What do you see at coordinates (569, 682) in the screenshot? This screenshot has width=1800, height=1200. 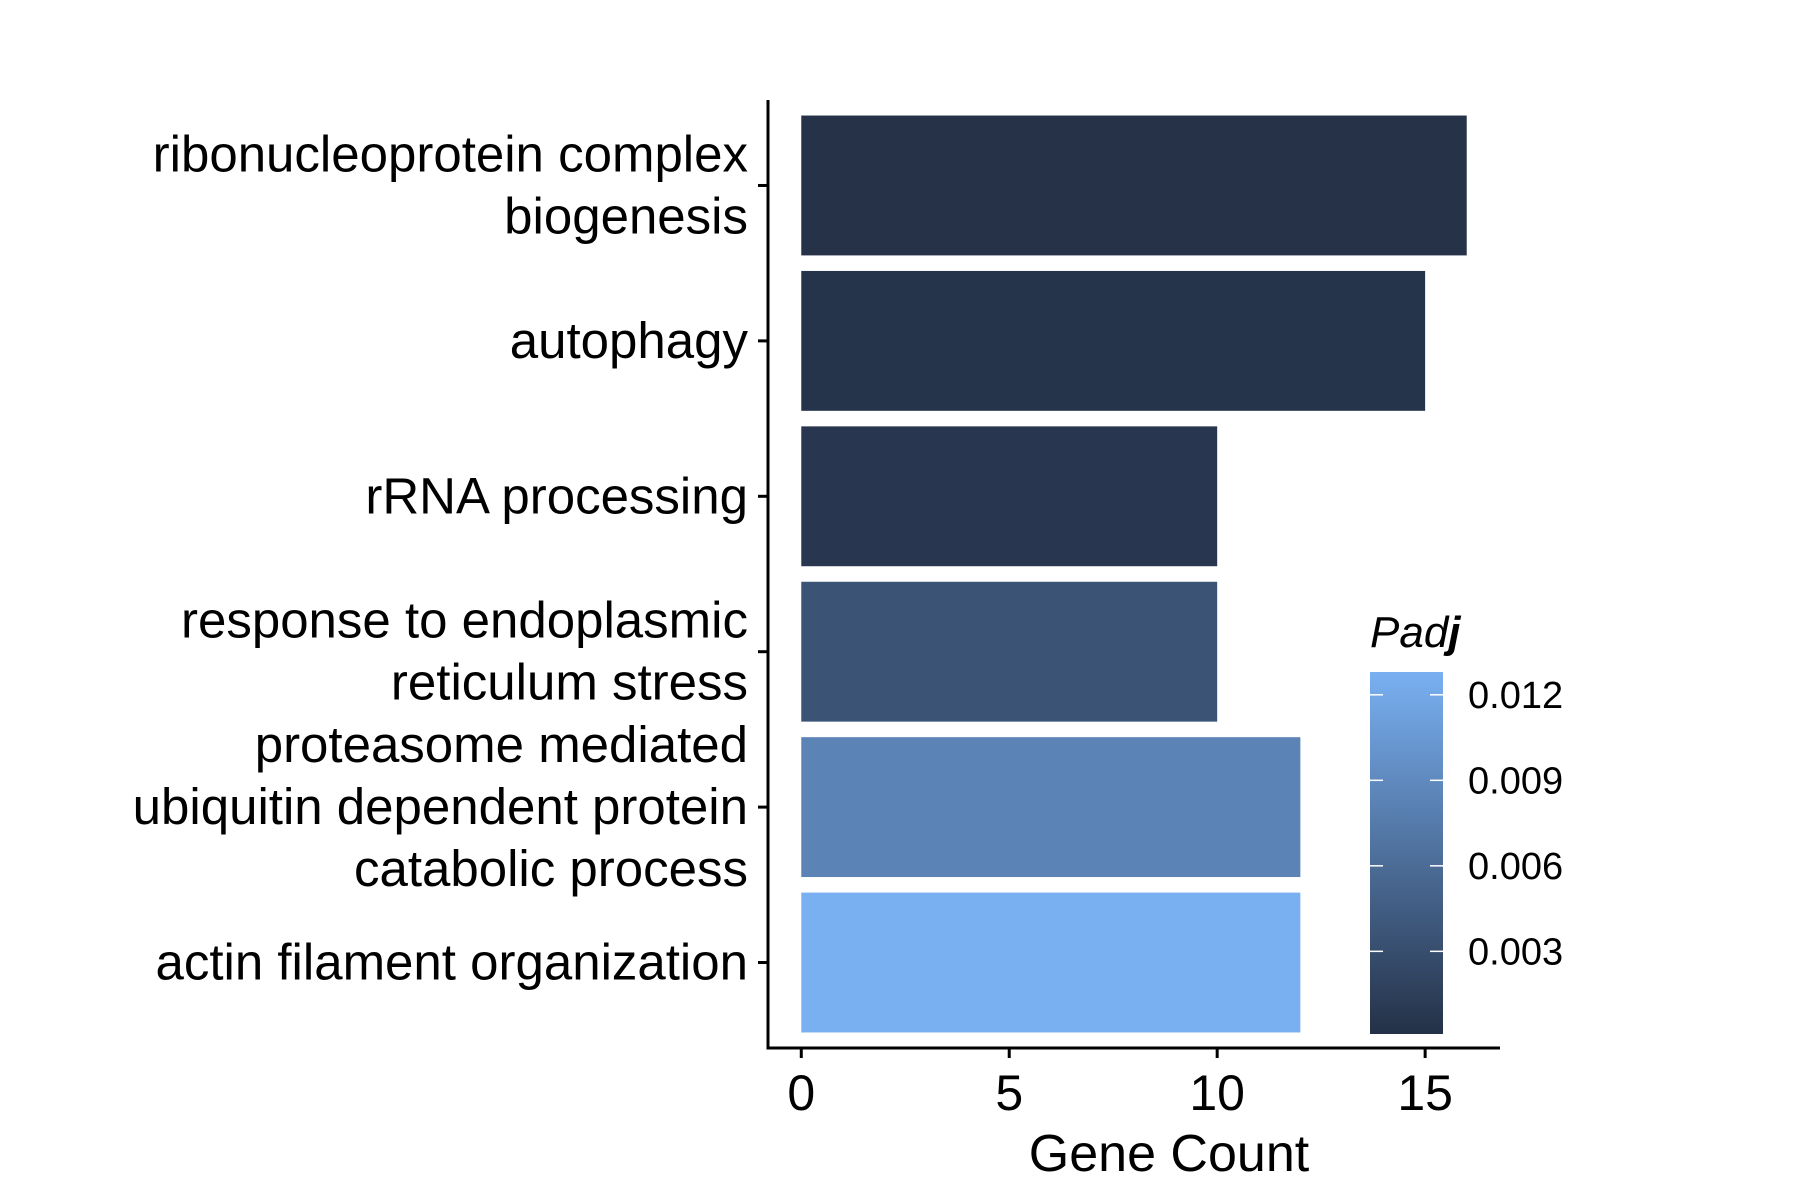 I see `category-label-line: reticulum stress` at bounding box center [569, 682].